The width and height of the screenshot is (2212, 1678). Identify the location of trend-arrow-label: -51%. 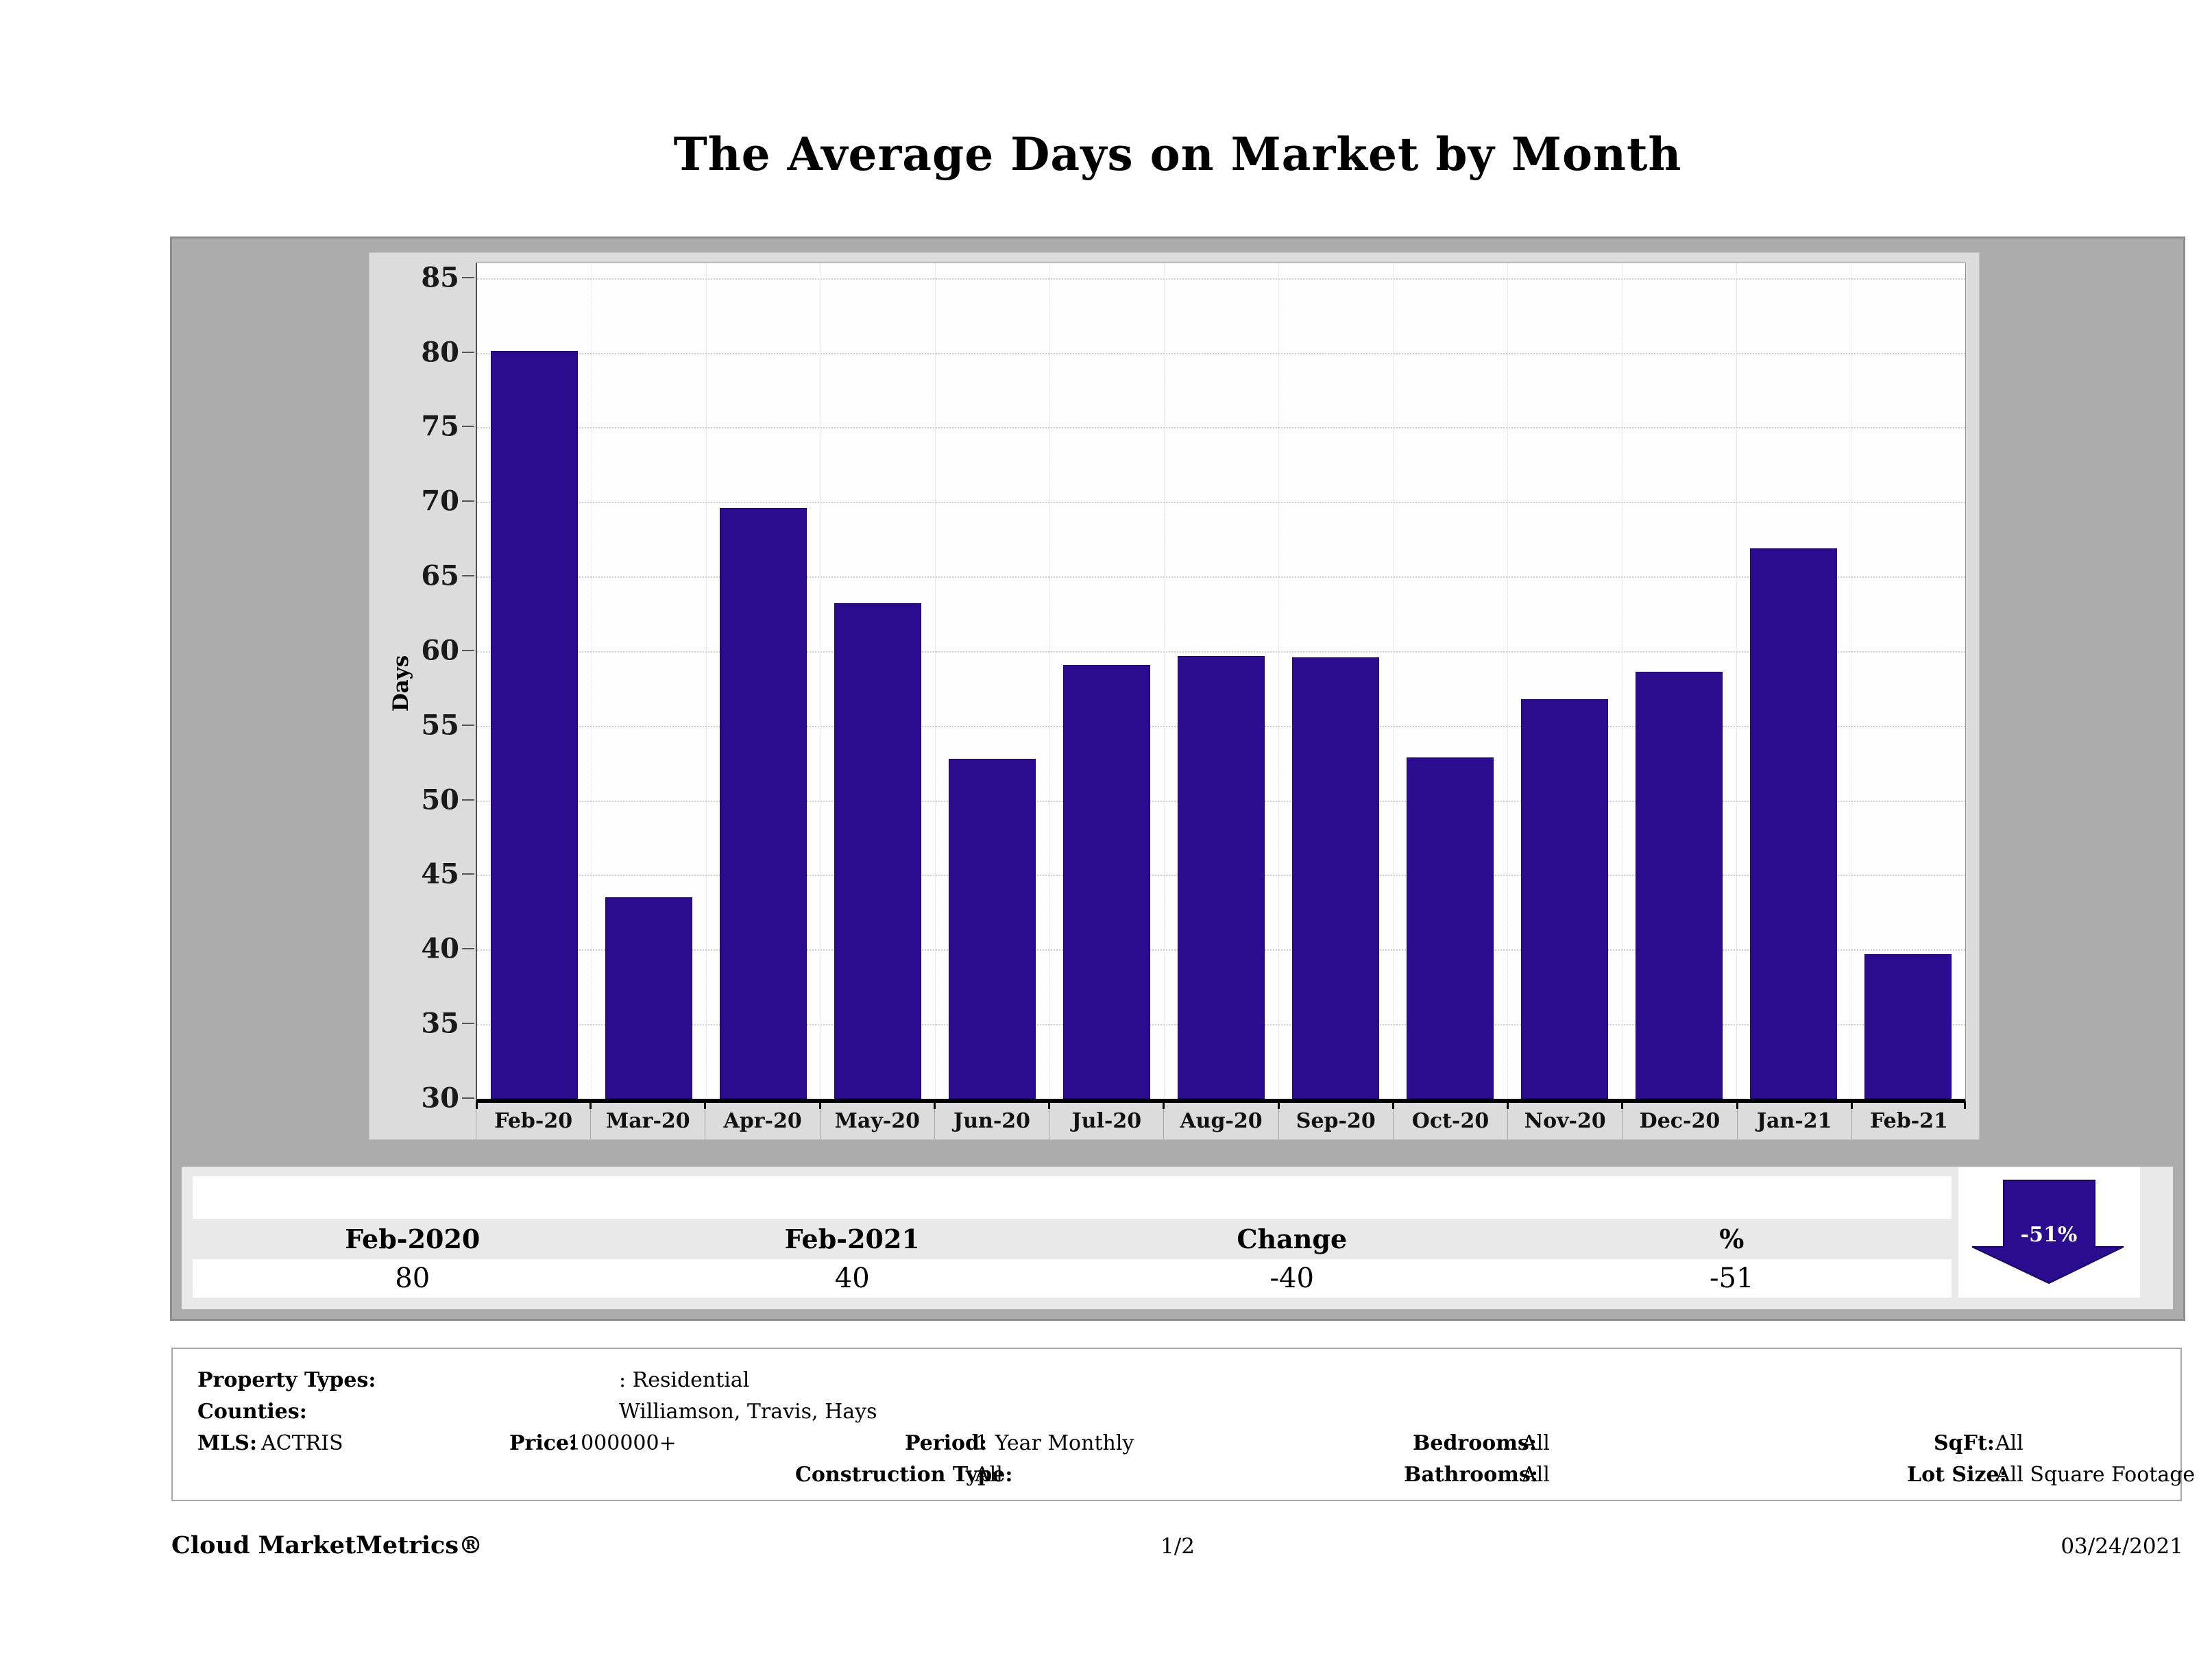
(2049, 1235).